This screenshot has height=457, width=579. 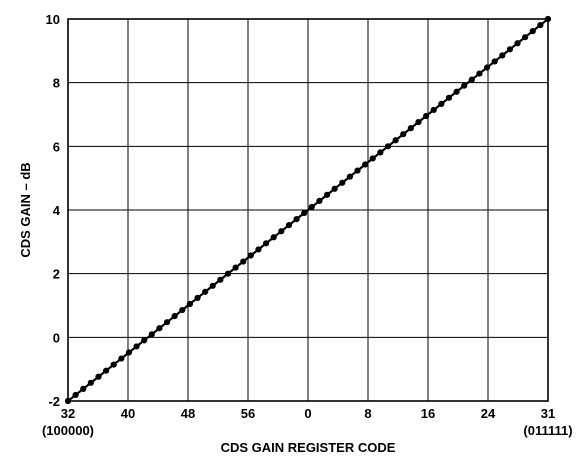 What do you see at coordinates (188, 413) in the screenshot?
I see `x-tick-label: 48` at bounding box center [188, 413].